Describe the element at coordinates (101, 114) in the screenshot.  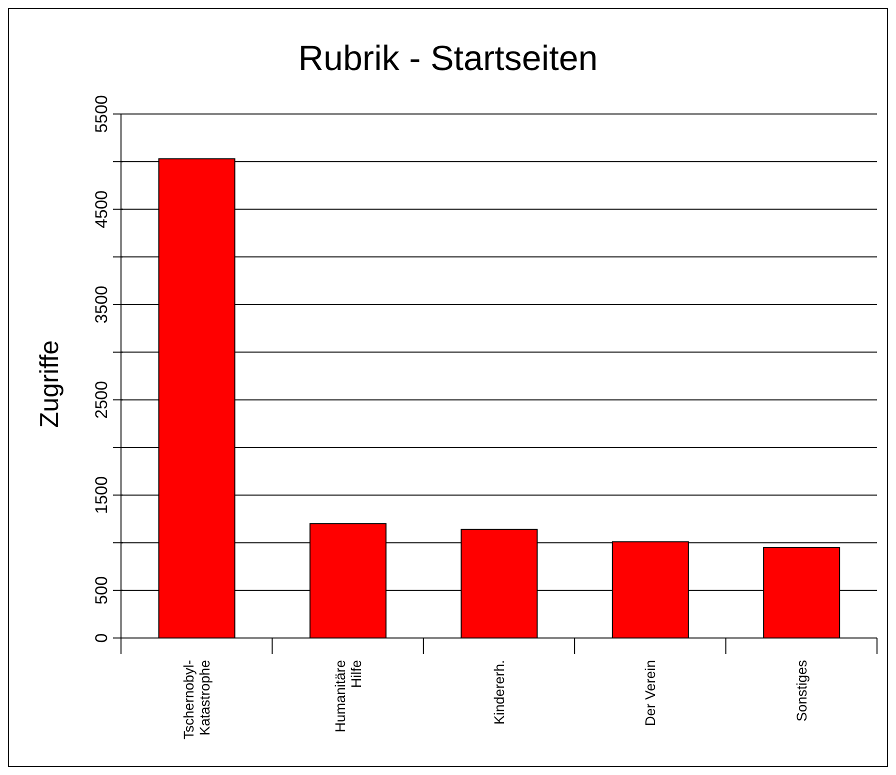
I see `y-tick-label: 5500` at that location.